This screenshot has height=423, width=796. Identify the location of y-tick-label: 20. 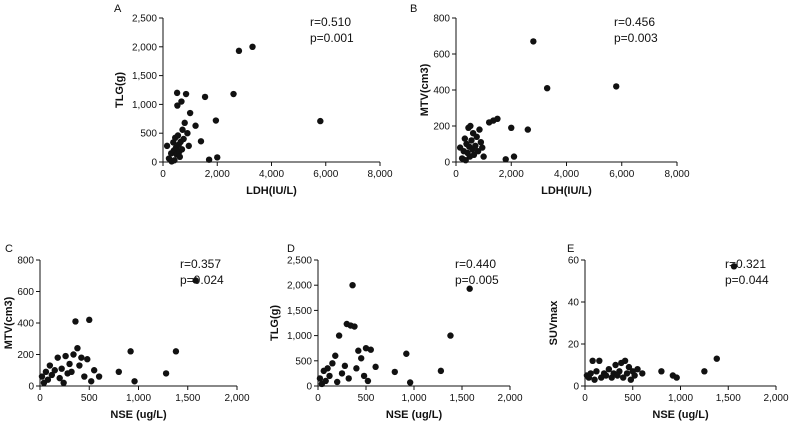
(574, 345).